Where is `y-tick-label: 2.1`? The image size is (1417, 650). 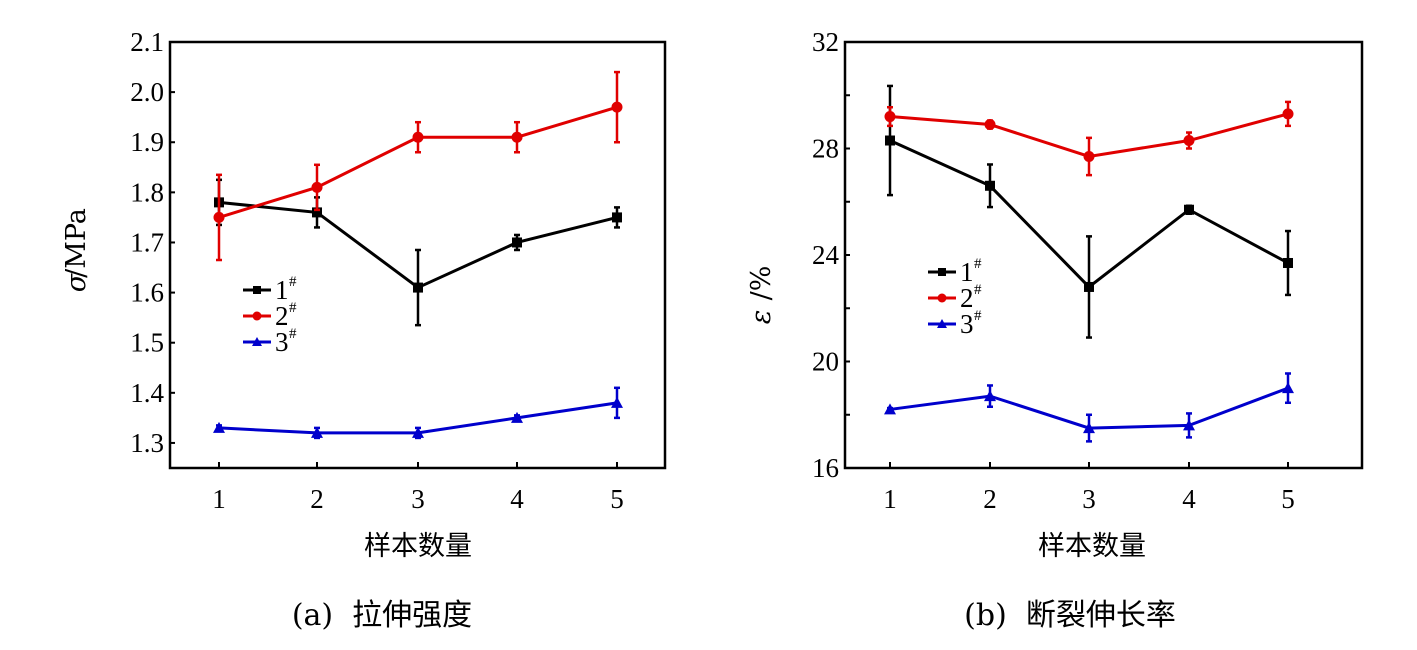
y-tick-label: 2.1 is located at coordinates (147, 42).